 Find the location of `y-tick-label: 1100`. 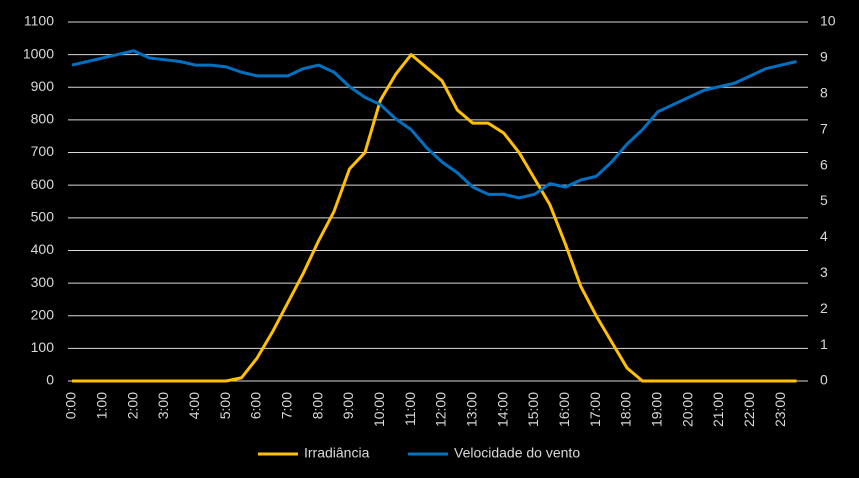

y-tick-label: 1100 is located at coordinates (39, 21).